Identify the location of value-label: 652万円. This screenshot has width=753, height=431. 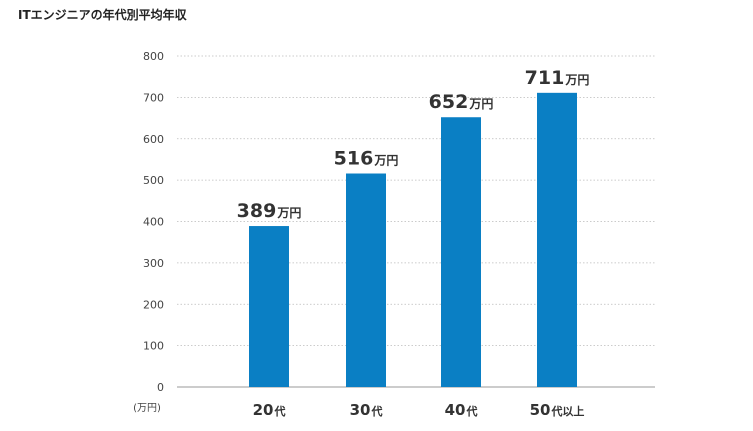
(461, 102).